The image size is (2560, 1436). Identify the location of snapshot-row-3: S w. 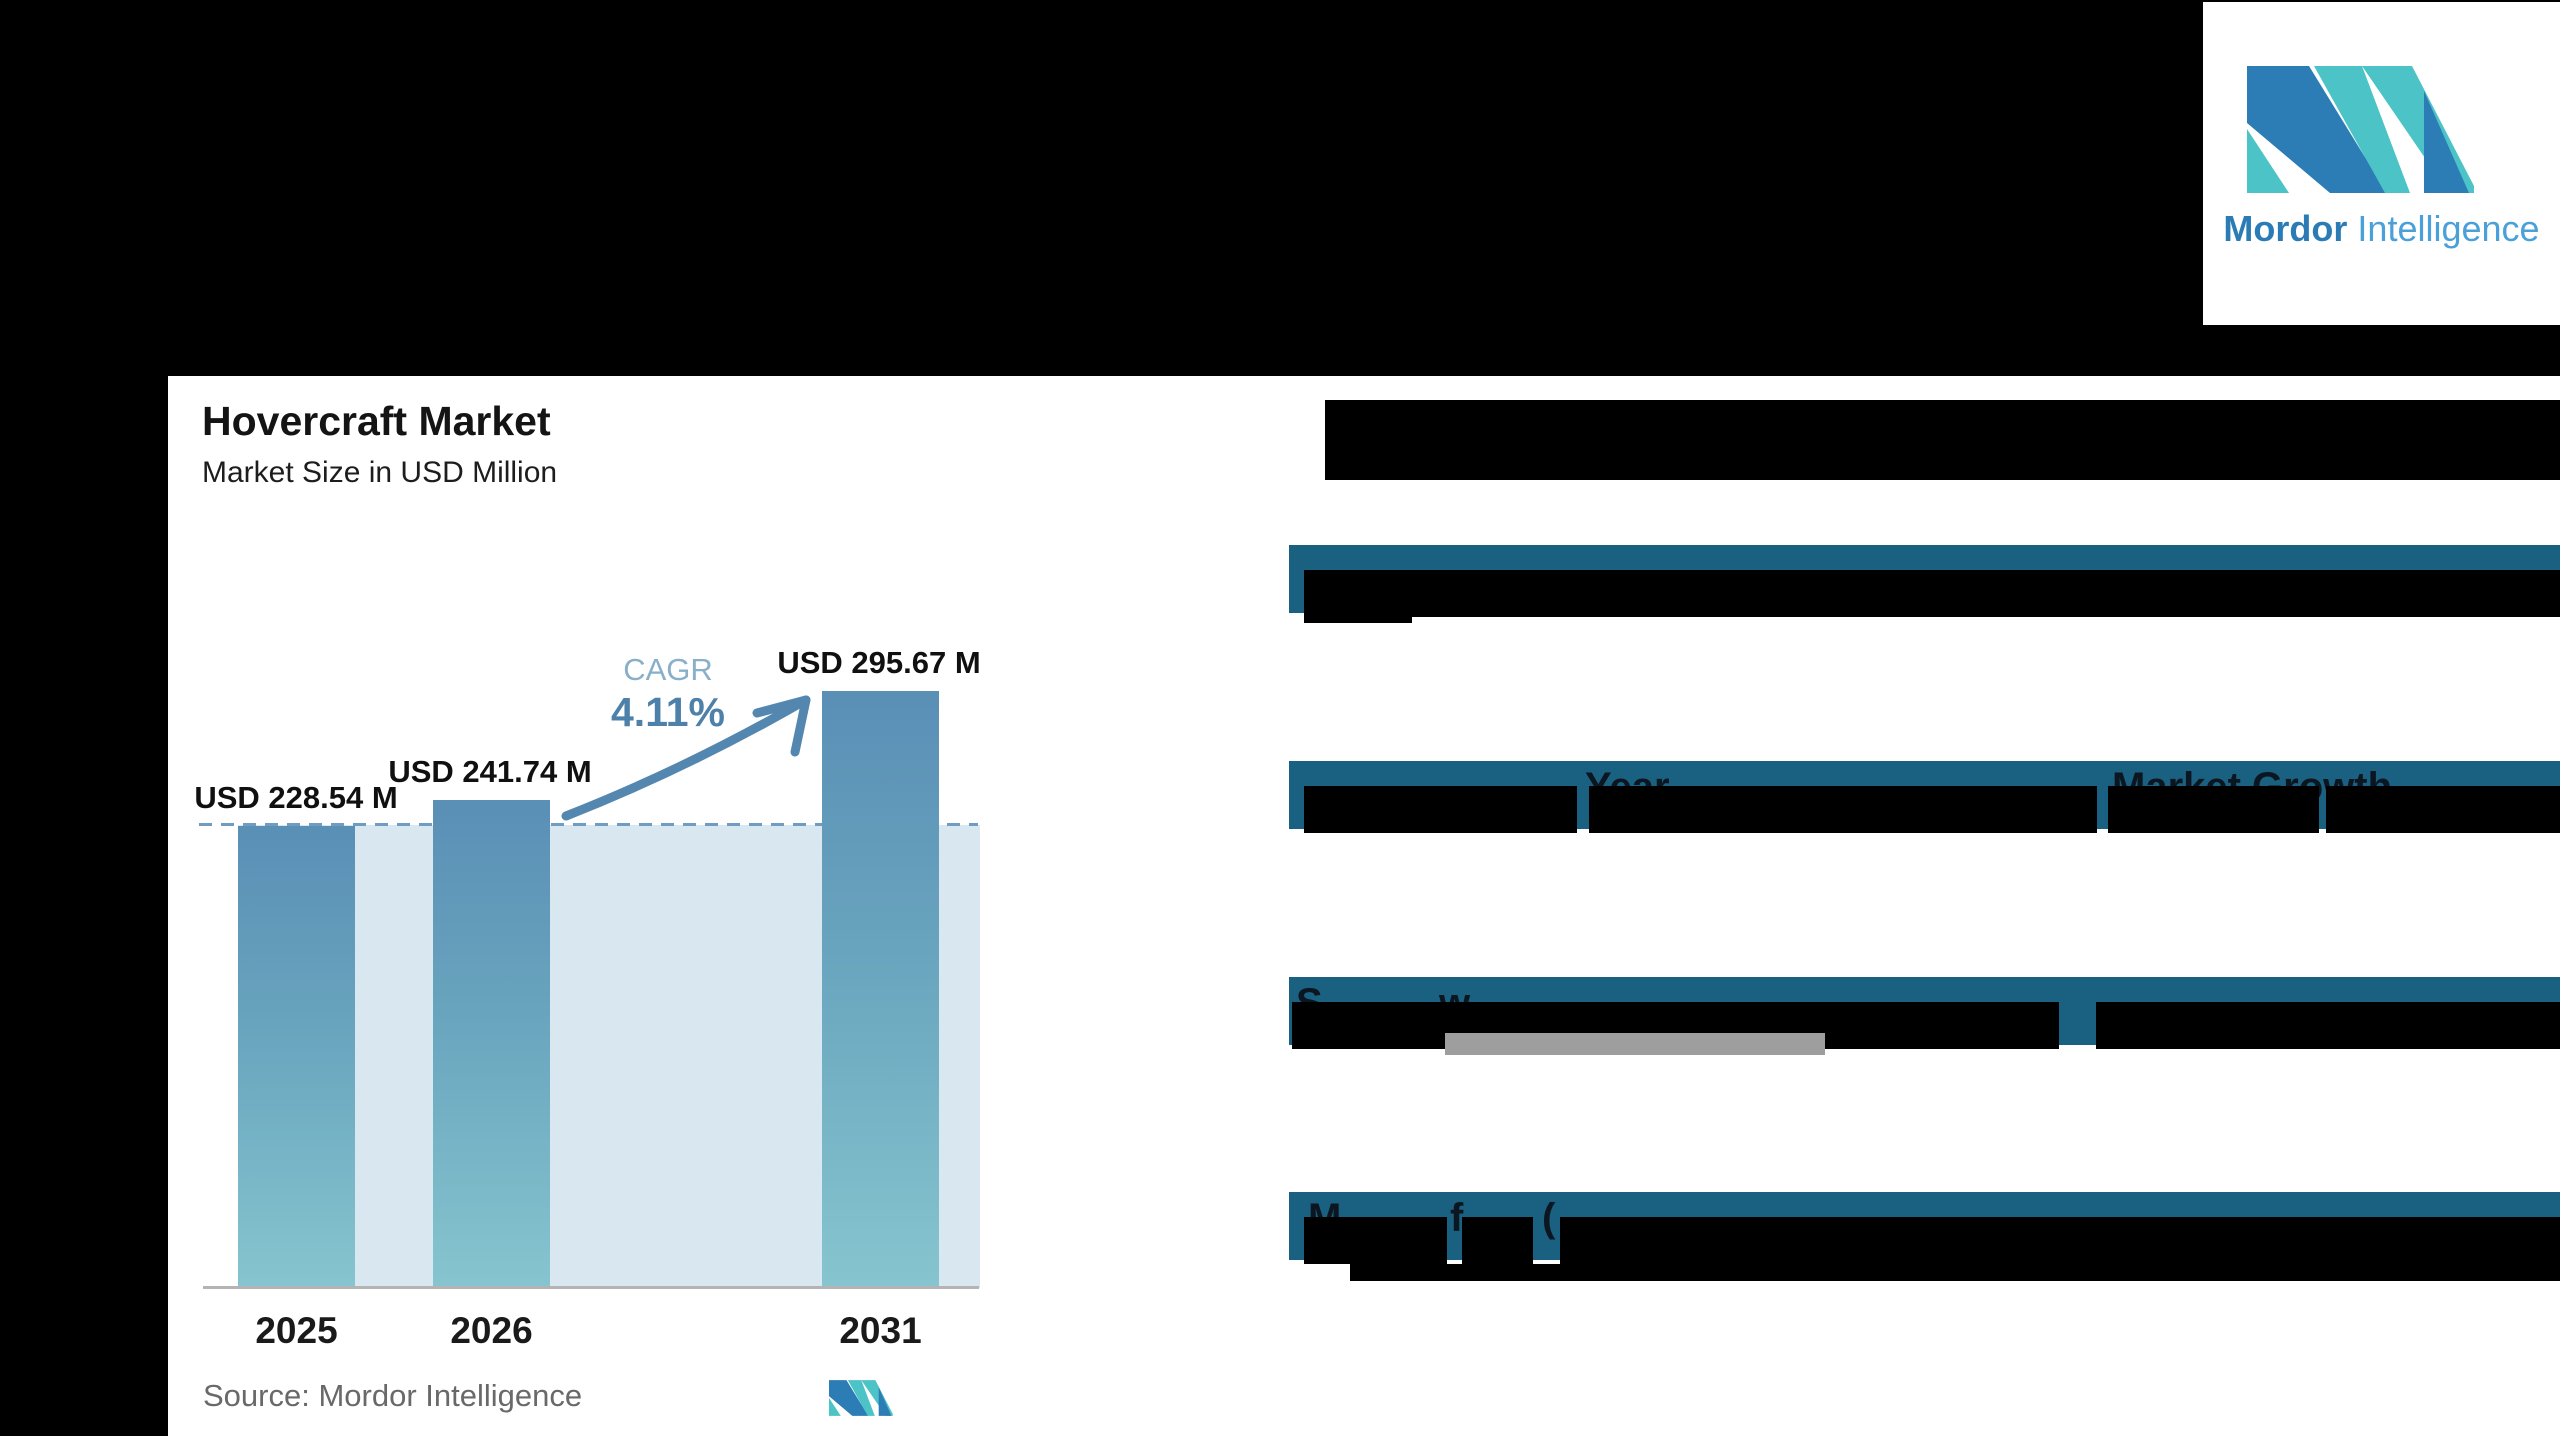
(1924, 1032).